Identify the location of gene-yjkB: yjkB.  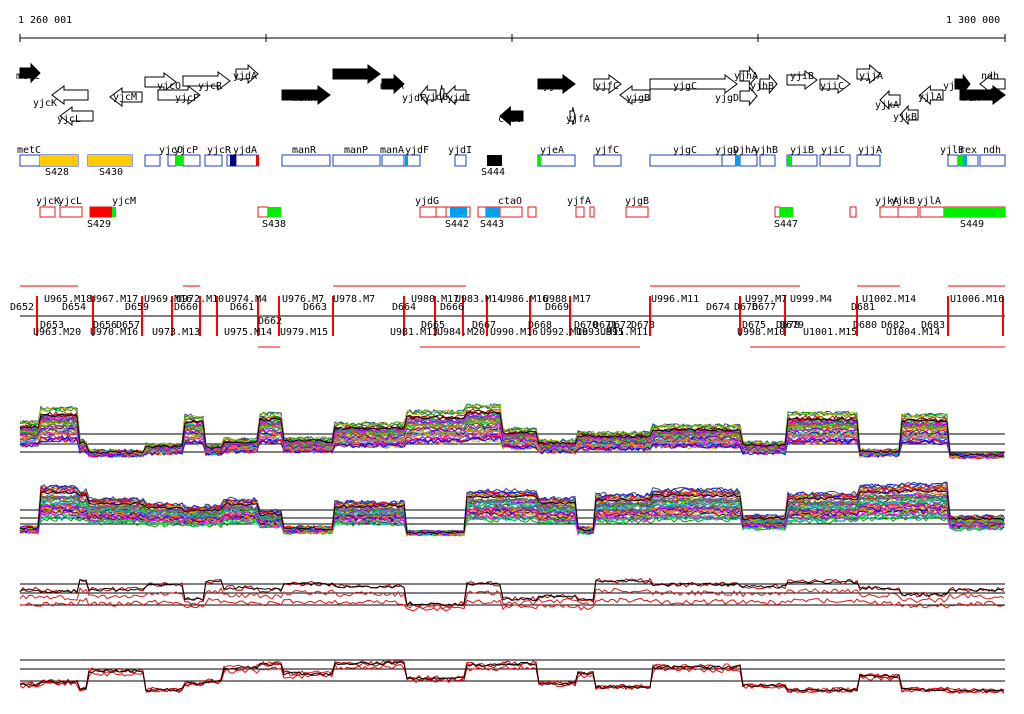
(906, 115).